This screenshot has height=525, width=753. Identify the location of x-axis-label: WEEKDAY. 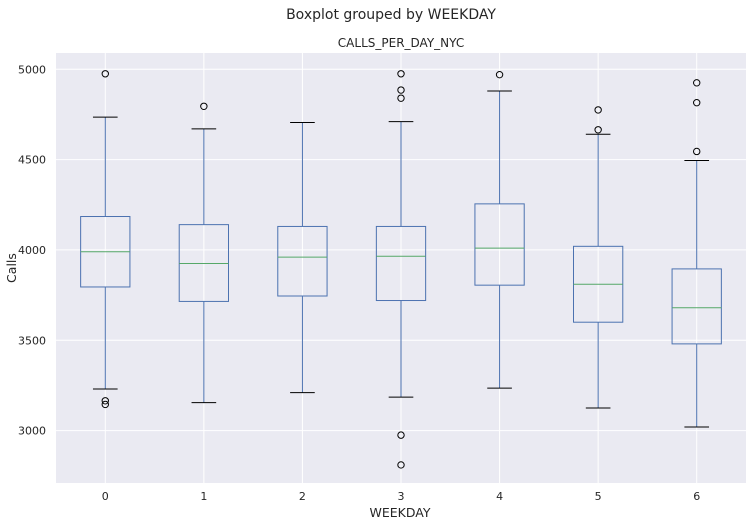
(400, 512).